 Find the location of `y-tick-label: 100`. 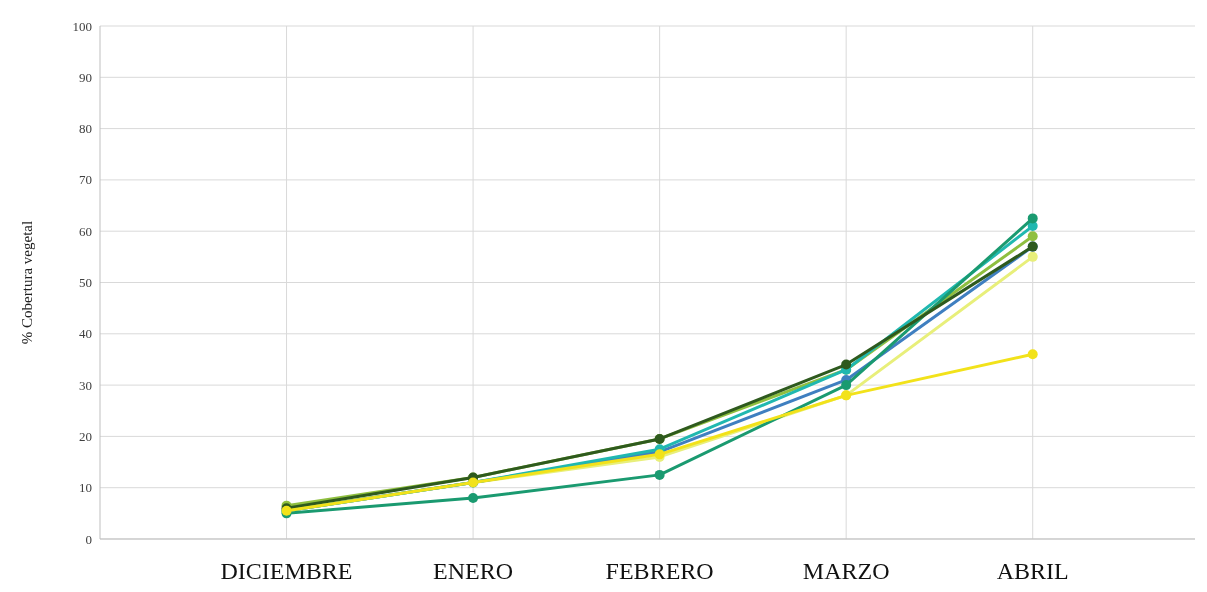

y-tick-label: 100 is located at coordinates (82, 26).